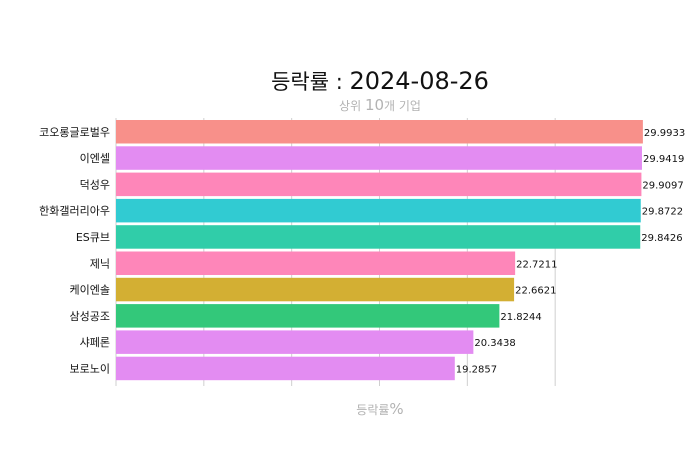 Image resolution: width=700 pixels, height=475 pixels. What do you see at coordinates (662, 212) in the screenshot?
I see `value-label-3: 29.8722` at bounding box center [662, 212].